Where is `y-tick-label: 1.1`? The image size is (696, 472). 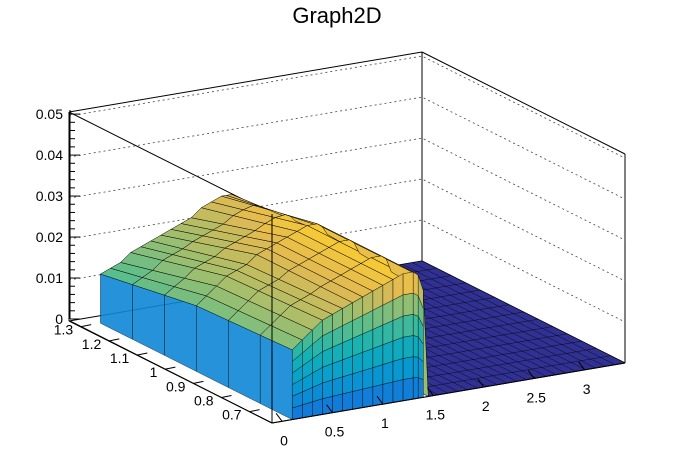 y-tick-label: 1.1 is located at coordinates (120, 358).